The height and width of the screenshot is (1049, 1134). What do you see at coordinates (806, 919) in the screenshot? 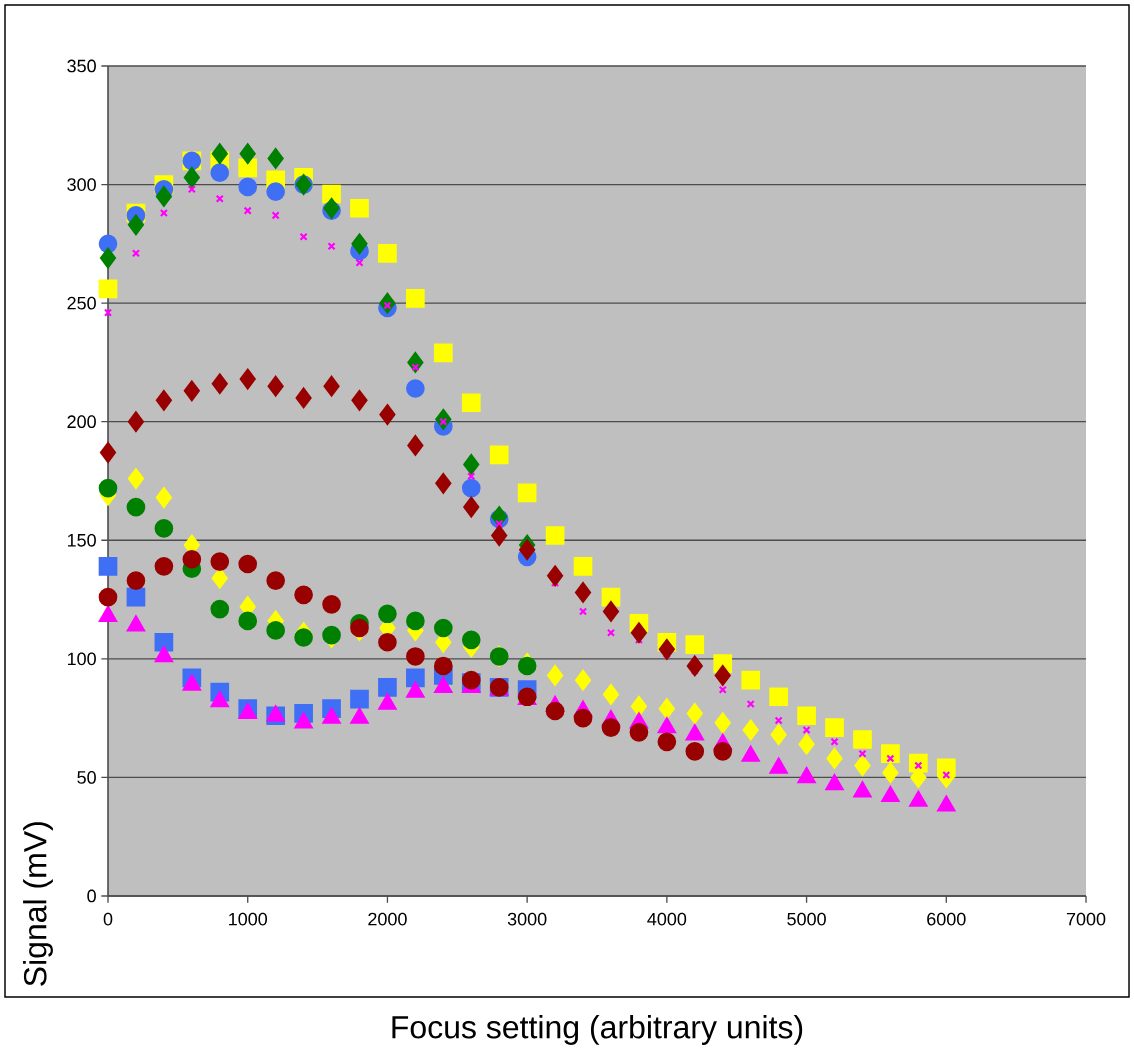
I see `x-tick-label: 5000` at bounding box center [806, 919].